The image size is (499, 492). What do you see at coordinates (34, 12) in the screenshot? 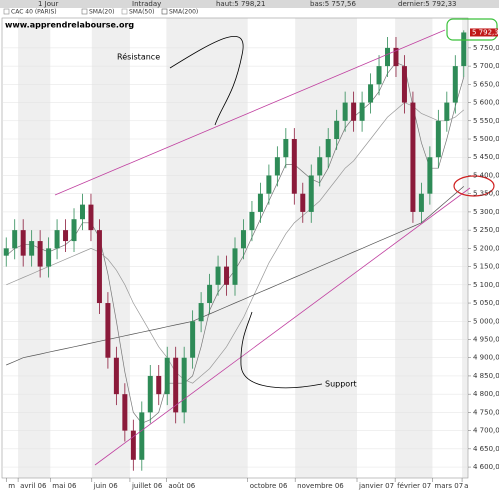
I see `legend-instrument: CAC 40 (PARIS)` at bounding box center [34, 12].